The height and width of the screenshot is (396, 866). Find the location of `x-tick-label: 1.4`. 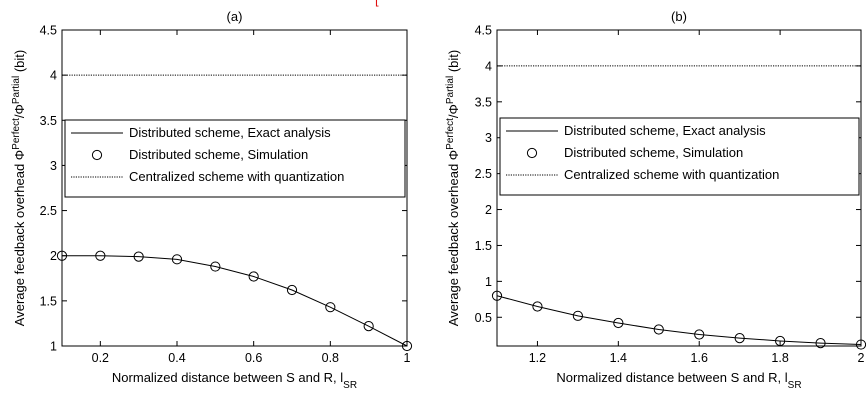

x-tick-label: 1.4 is located at coordinates (618, 358).